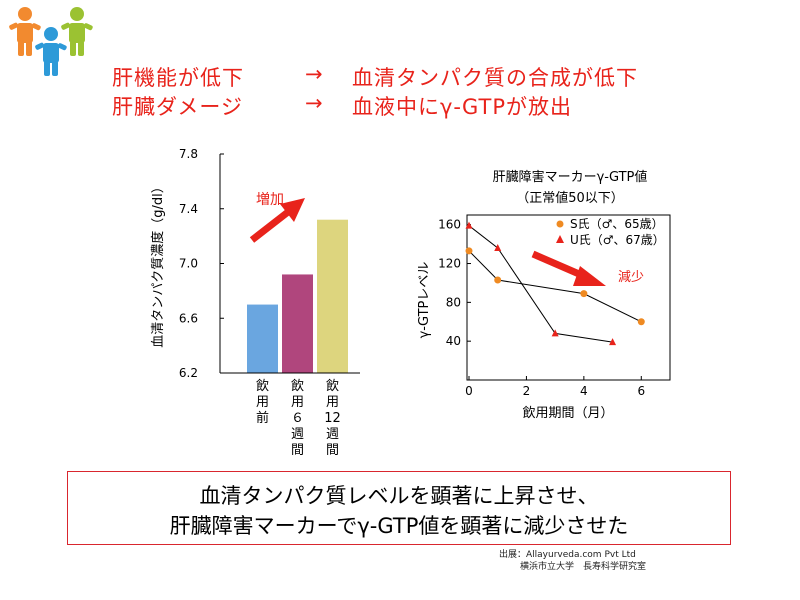 This screenshot has height=600, width=800. Describe the element at coordinates (495, 78) in the screenshot. I see `headline-row1-effect: 血清タンパク質の合成が低下` at that location.